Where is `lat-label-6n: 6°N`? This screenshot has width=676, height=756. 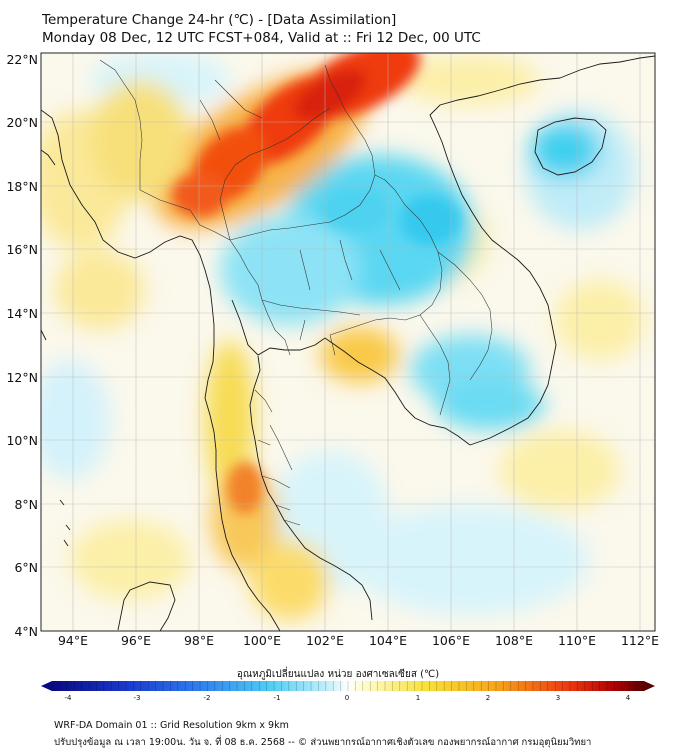 lat-label-6n: 6°N is located at coordinates (26, 567).